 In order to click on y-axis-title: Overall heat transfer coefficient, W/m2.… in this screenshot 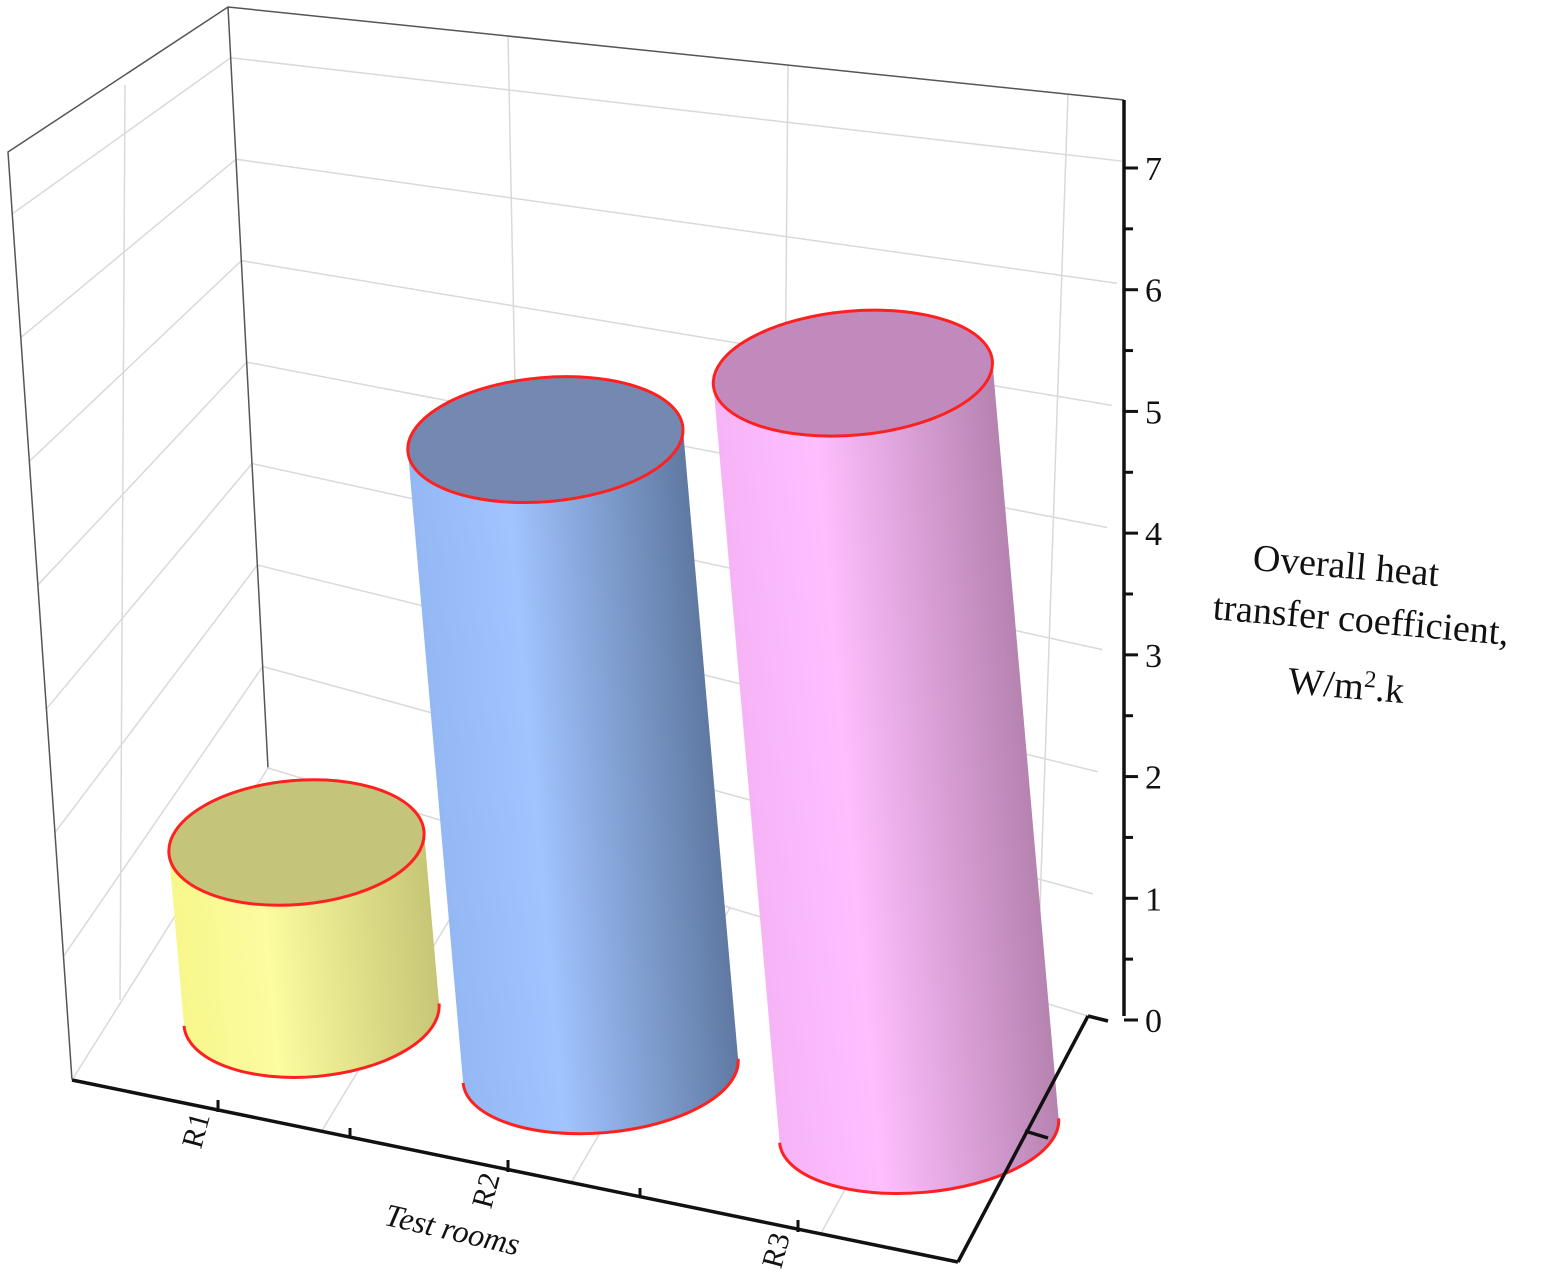, I will do `click(1360, 624)`.